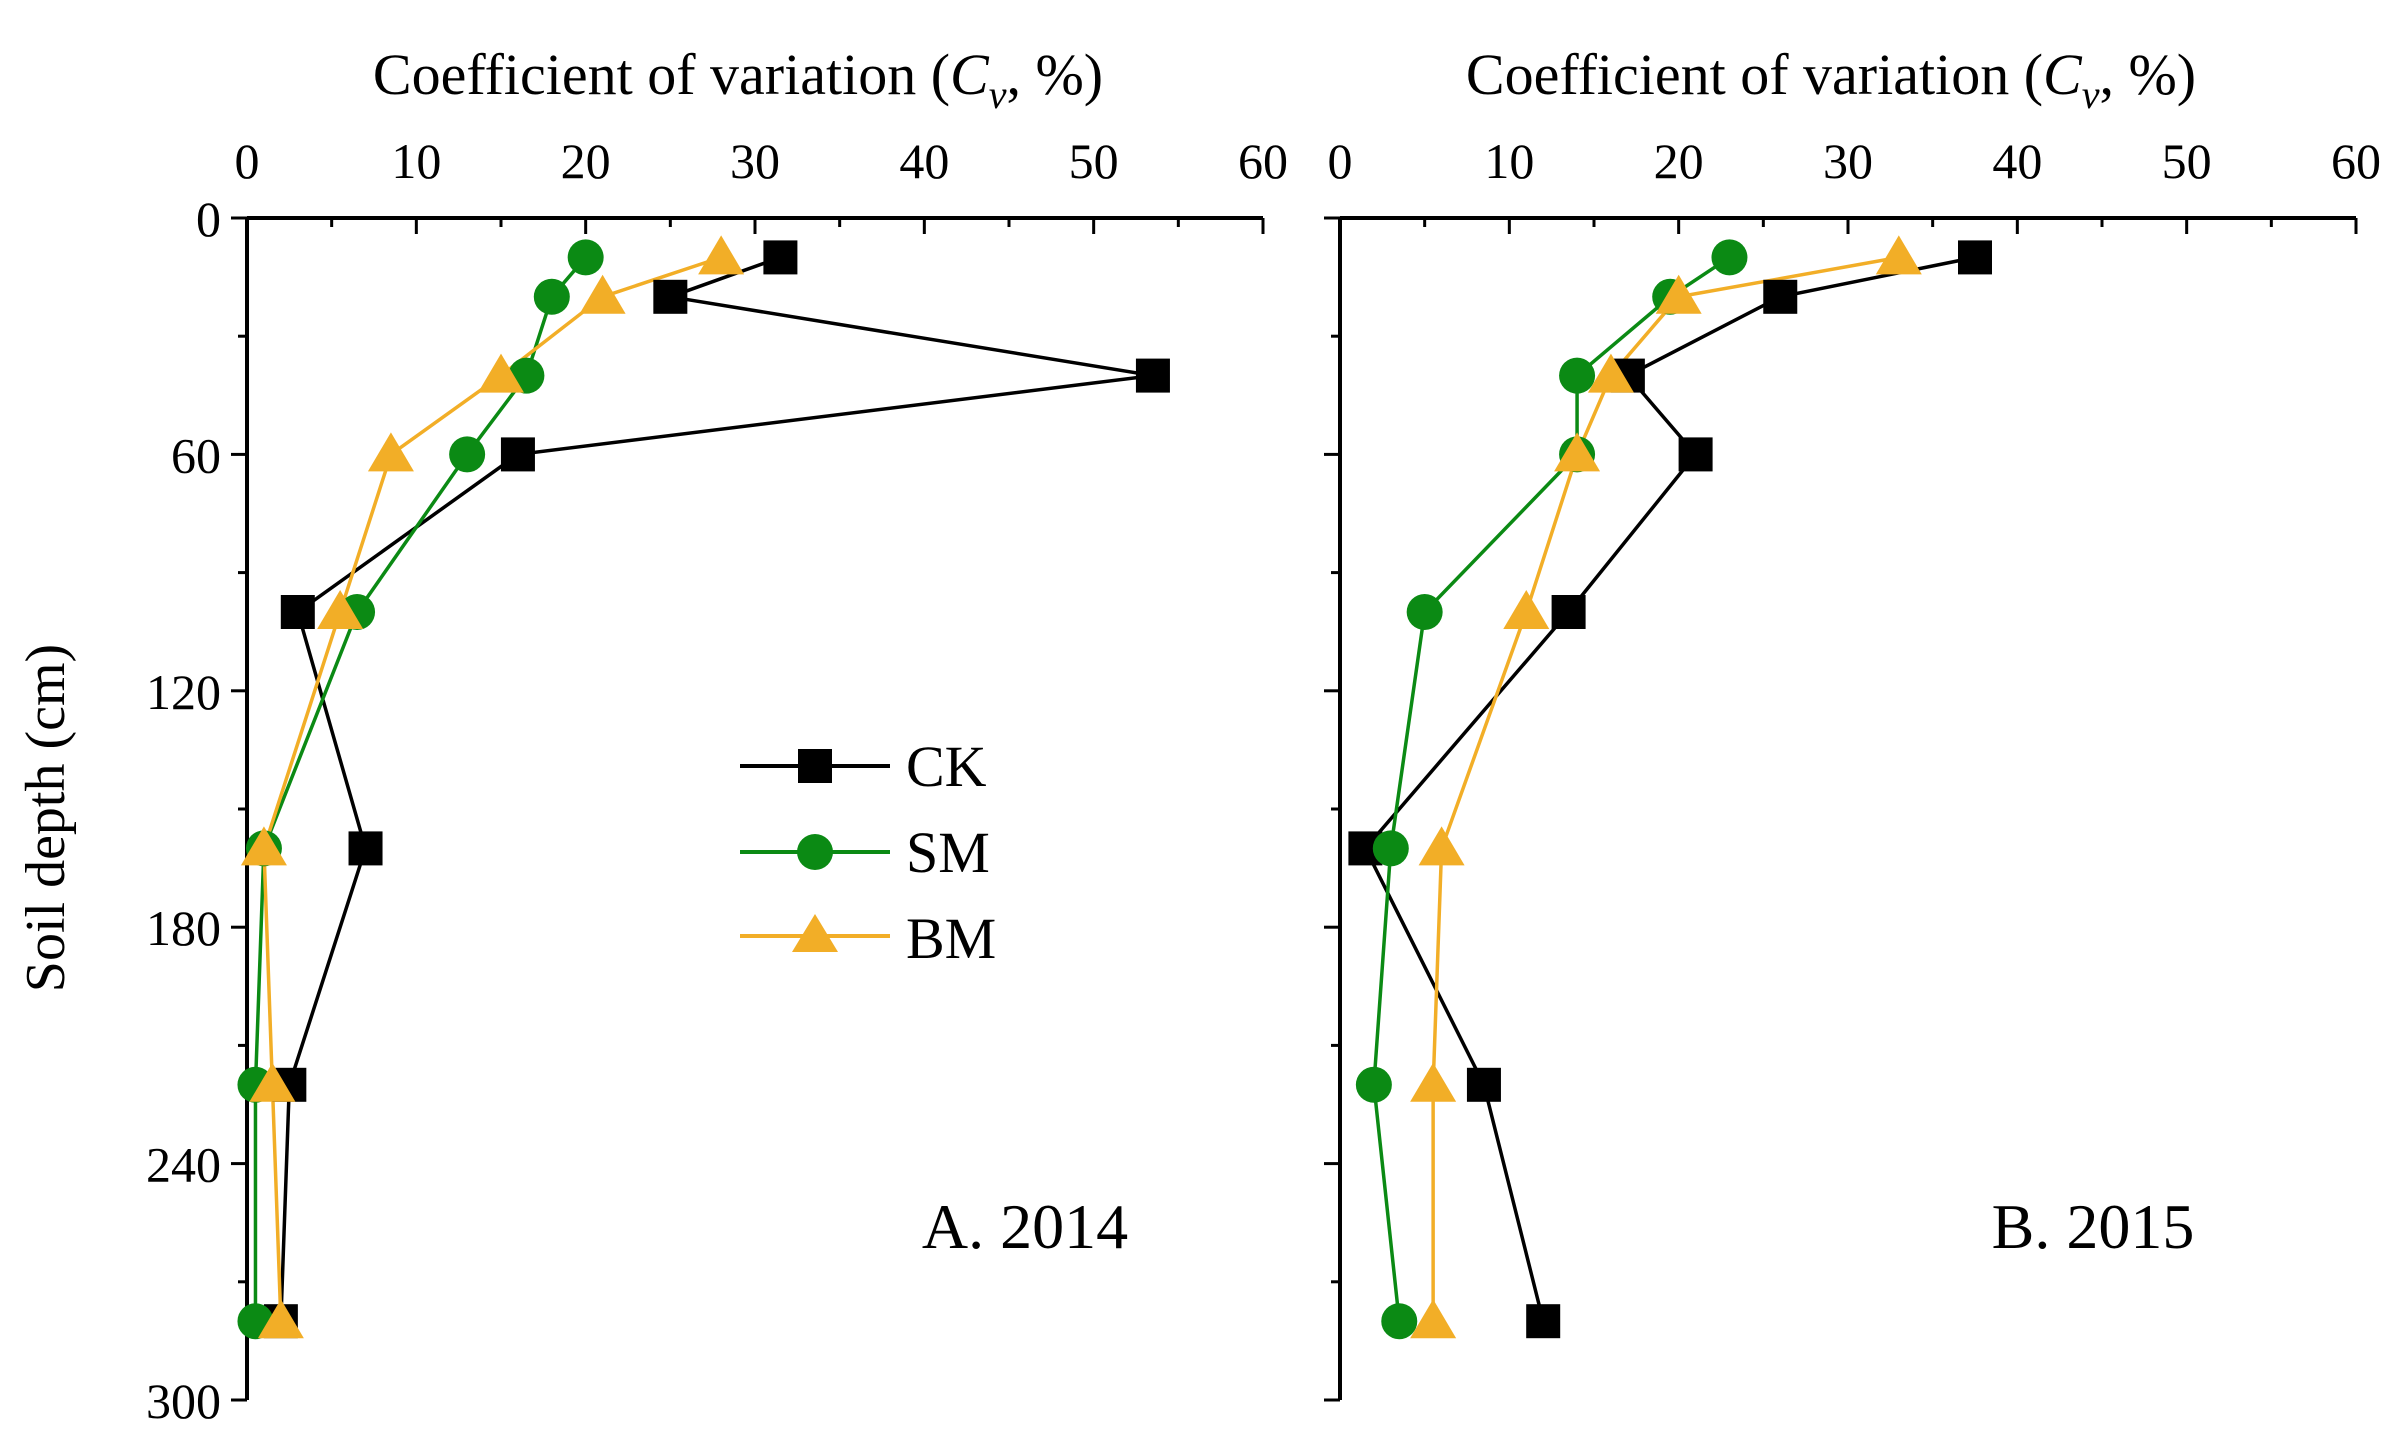  I want to click on legend-marker-ck, so click(815, 766).